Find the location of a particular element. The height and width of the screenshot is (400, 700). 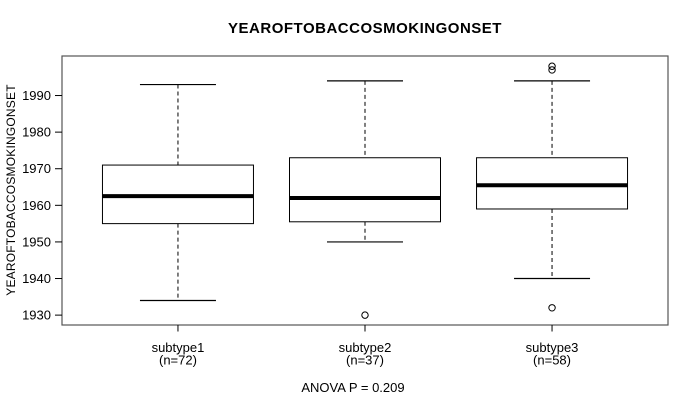

chart-title: YEAROFTOBACCOSMOKINGONSET is located at coordinates (365, 28).